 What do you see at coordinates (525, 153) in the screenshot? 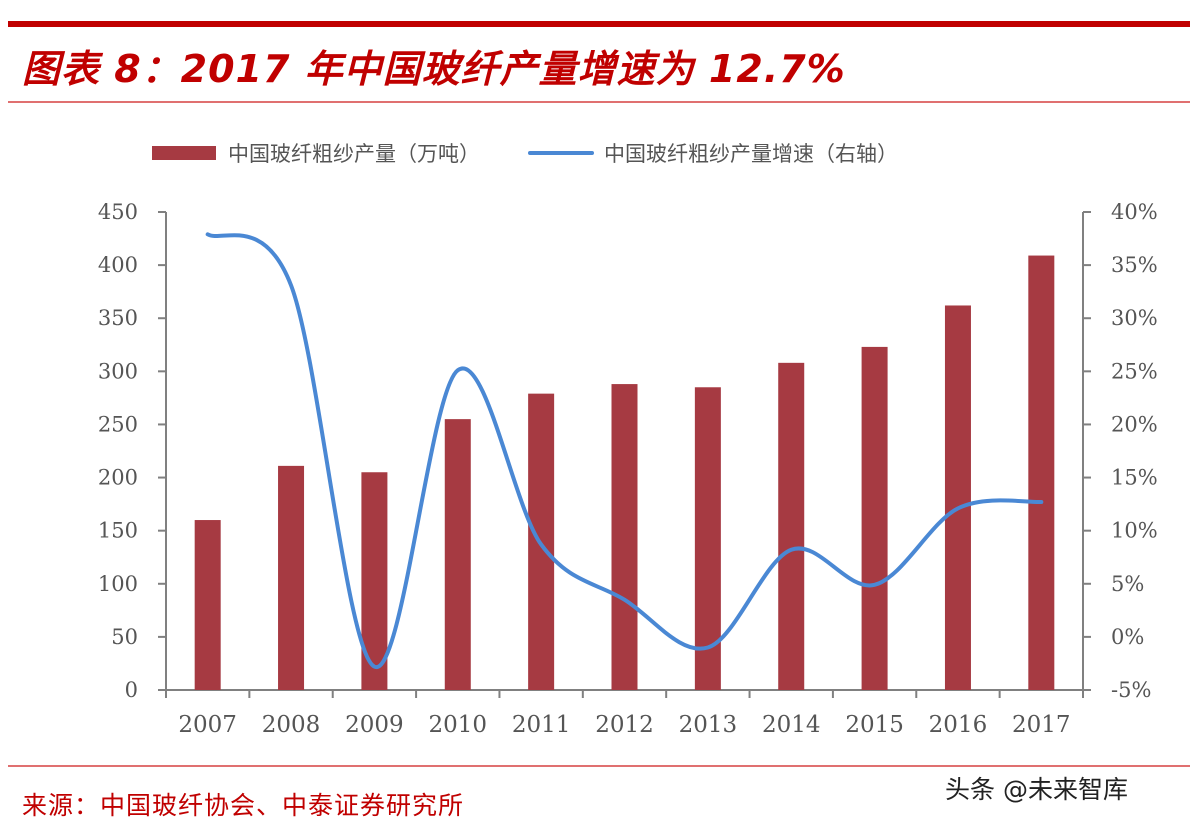
I see `legend: 中国玻纤粗纱产量（万吨） 中国玻纤粗纱产量增速（右轴）` at bounding box center [525, 153].